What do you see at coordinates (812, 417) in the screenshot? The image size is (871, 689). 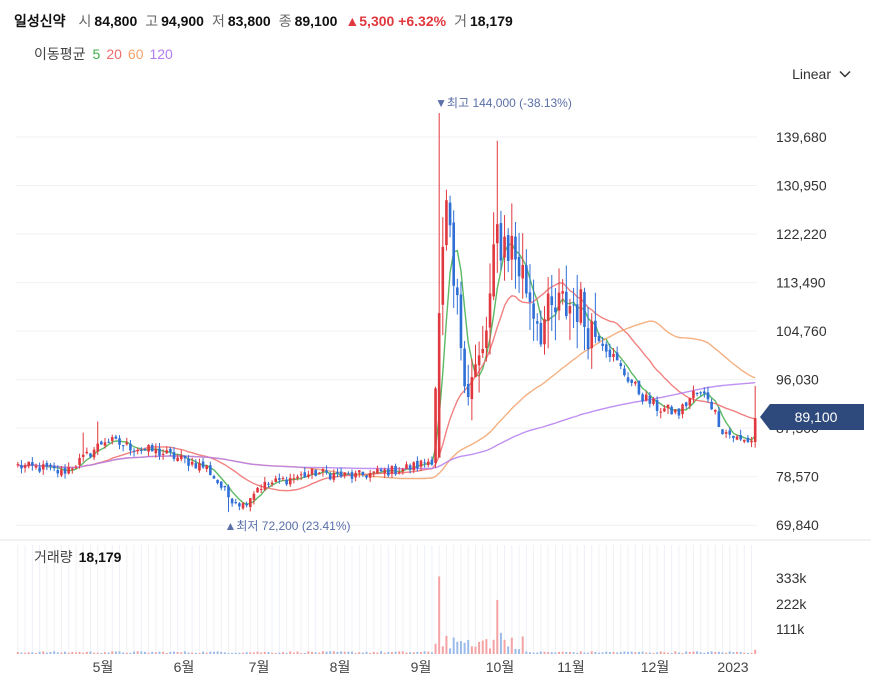 I see `current-price-tag: 89,100` at bounding box center [812, 417].